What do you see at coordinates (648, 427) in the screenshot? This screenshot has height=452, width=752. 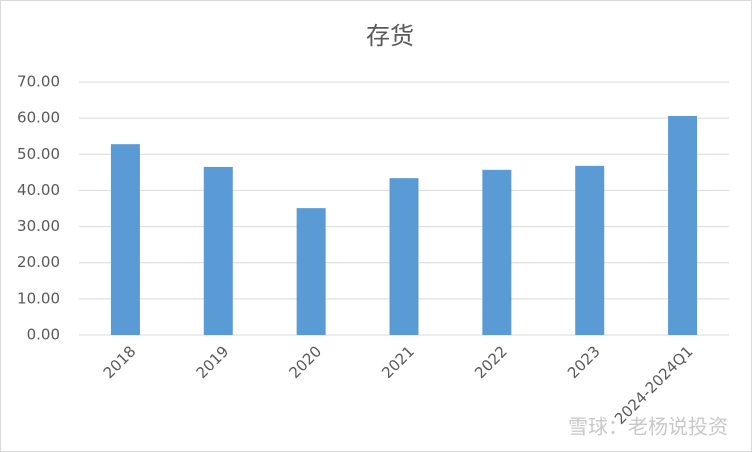 I see `watermark: 雪球：老杨说投资` at bounding box center [648, 427].